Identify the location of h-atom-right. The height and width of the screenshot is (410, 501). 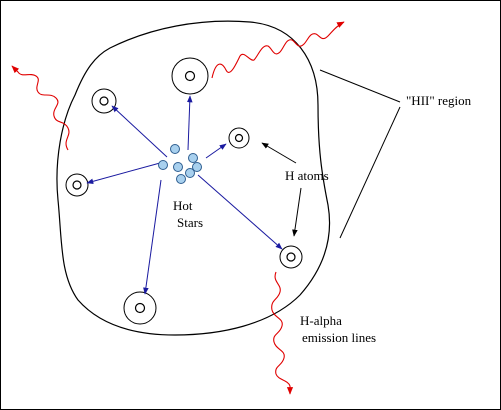
(239, 138).